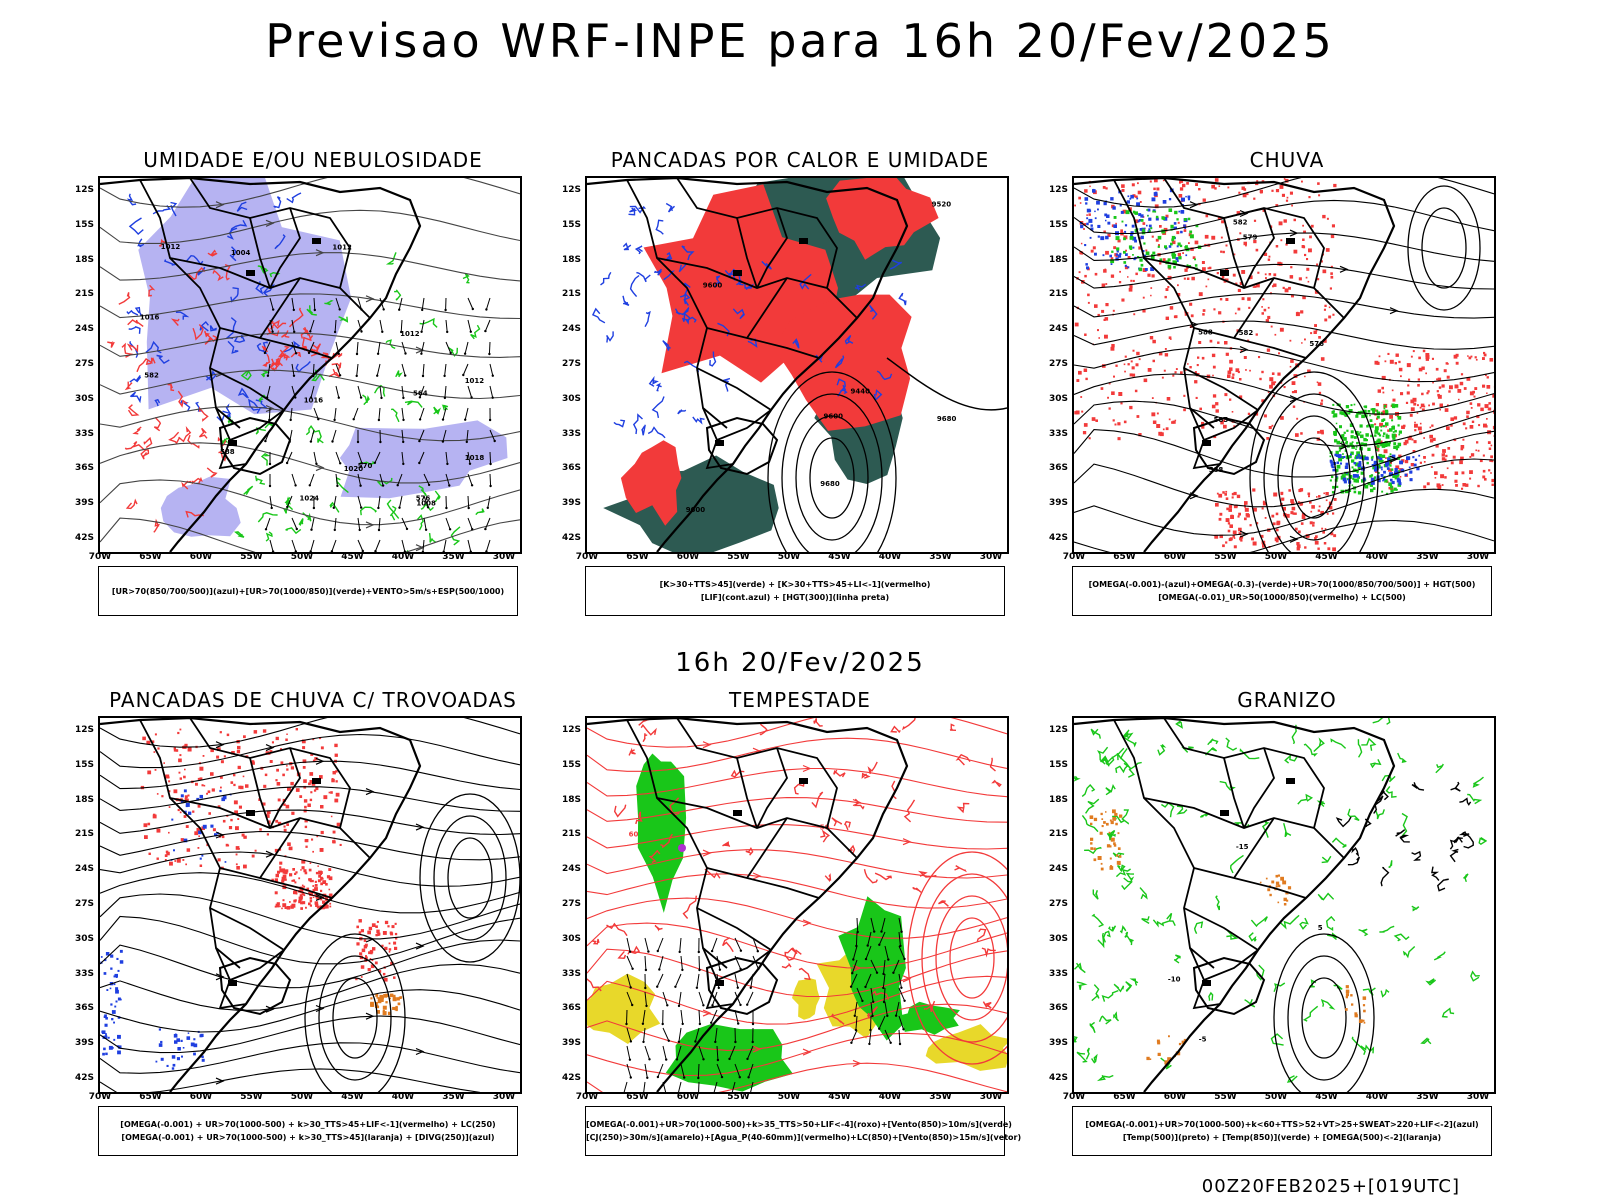 This screenshot has height=1200, width=1600. What do you see at coordinates (84, 468) in the screenshot?
I see `latitude-tick-label: 36S` at bounding box center [84, 468].